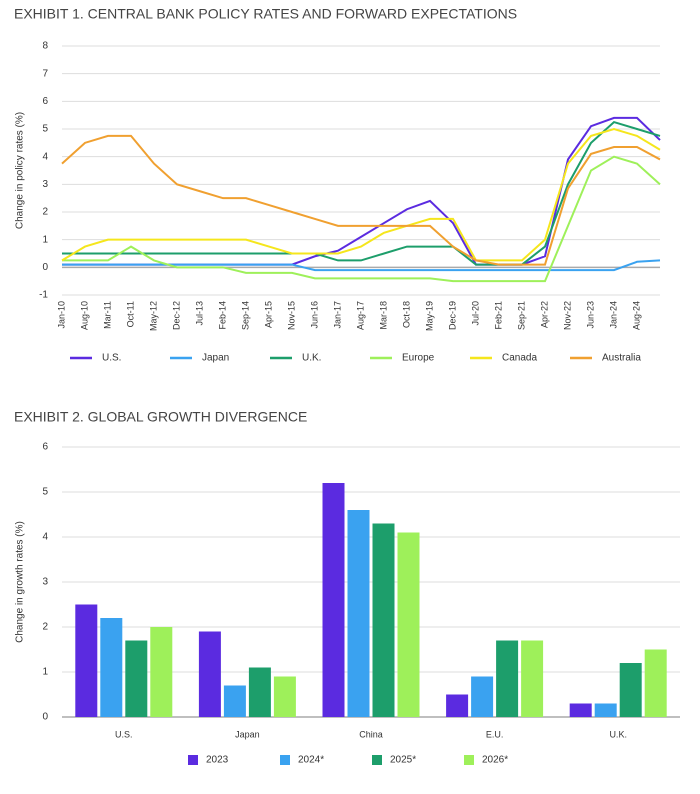  Describe the element at coordinates (613, 315) in the screenshot. I see `x-tick-label: Jan-24` at that location.